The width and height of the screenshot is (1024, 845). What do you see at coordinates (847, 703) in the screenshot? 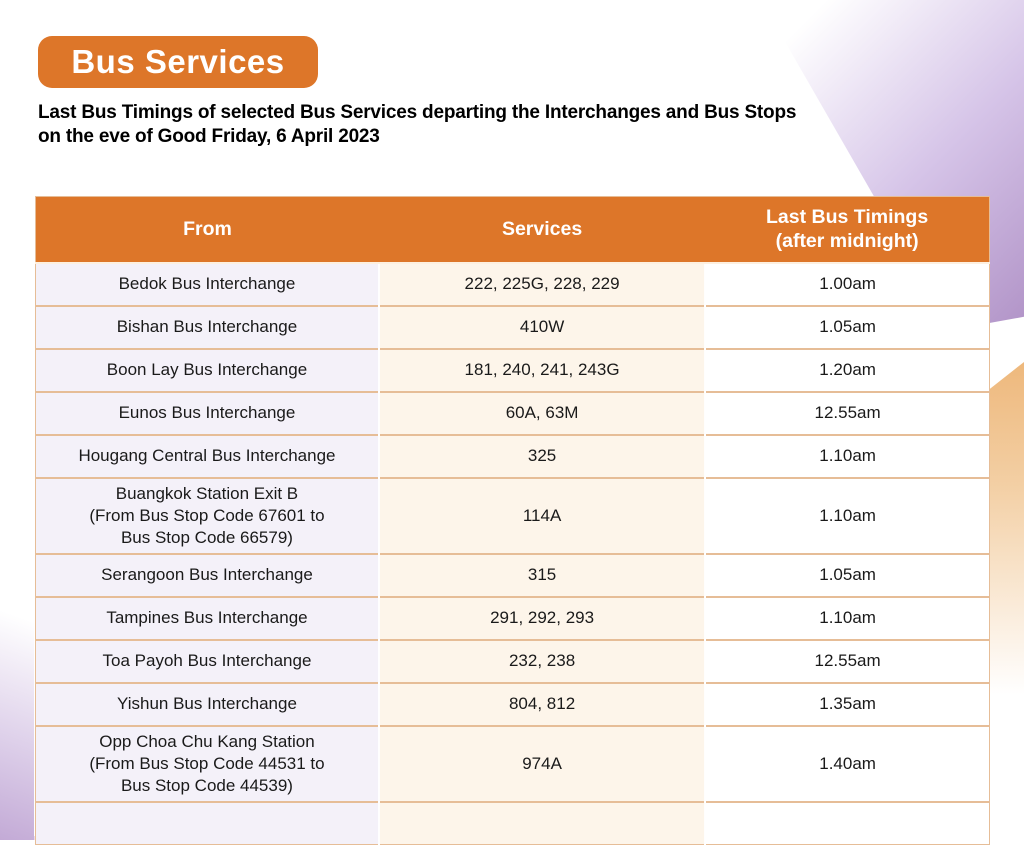
I see `timing-cell: 1.35am` at bounding box center [847, 703].